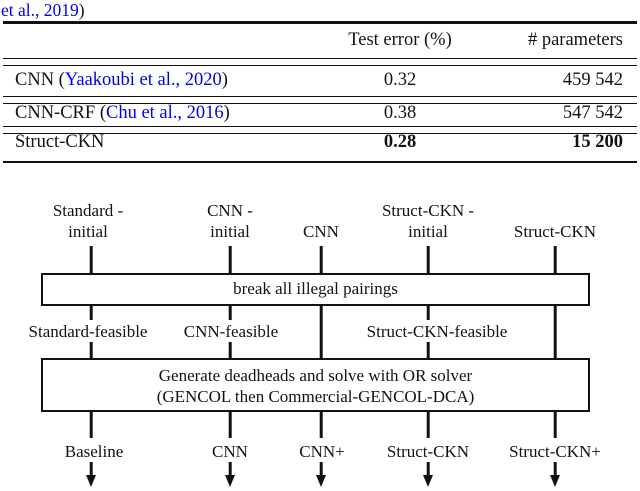 This screenshot has height=491, width=640. Describe the element at coordinates (437, 331) in the screenshot. I see `label-structckn-feasible: Struct-CKN-feasible` at that location.